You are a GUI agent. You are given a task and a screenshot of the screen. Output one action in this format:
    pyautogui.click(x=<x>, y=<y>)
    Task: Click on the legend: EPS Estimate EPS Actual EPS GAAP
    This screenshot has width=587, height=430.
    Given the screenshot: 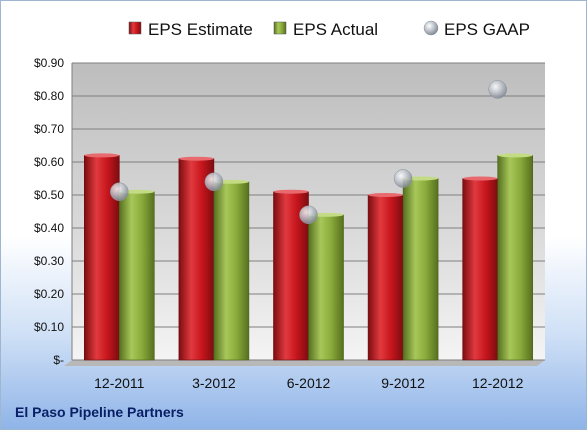 What is the action you would take?
    pyautogui.click(x=329, y=29)
    